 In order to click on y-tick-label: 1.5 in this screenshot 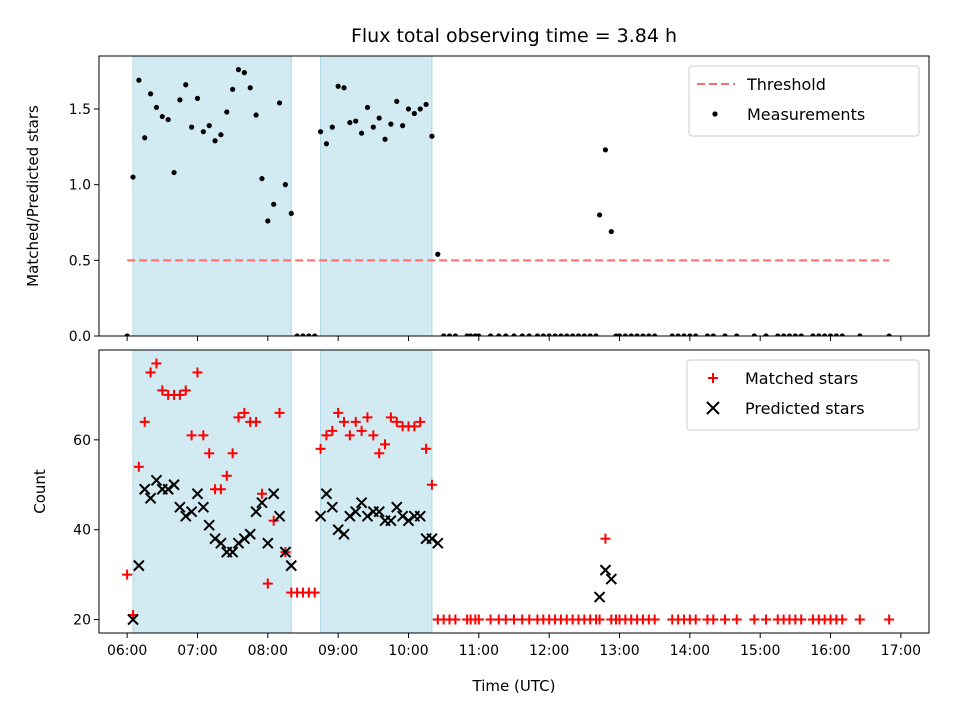, I will do `click(80, 110)`.